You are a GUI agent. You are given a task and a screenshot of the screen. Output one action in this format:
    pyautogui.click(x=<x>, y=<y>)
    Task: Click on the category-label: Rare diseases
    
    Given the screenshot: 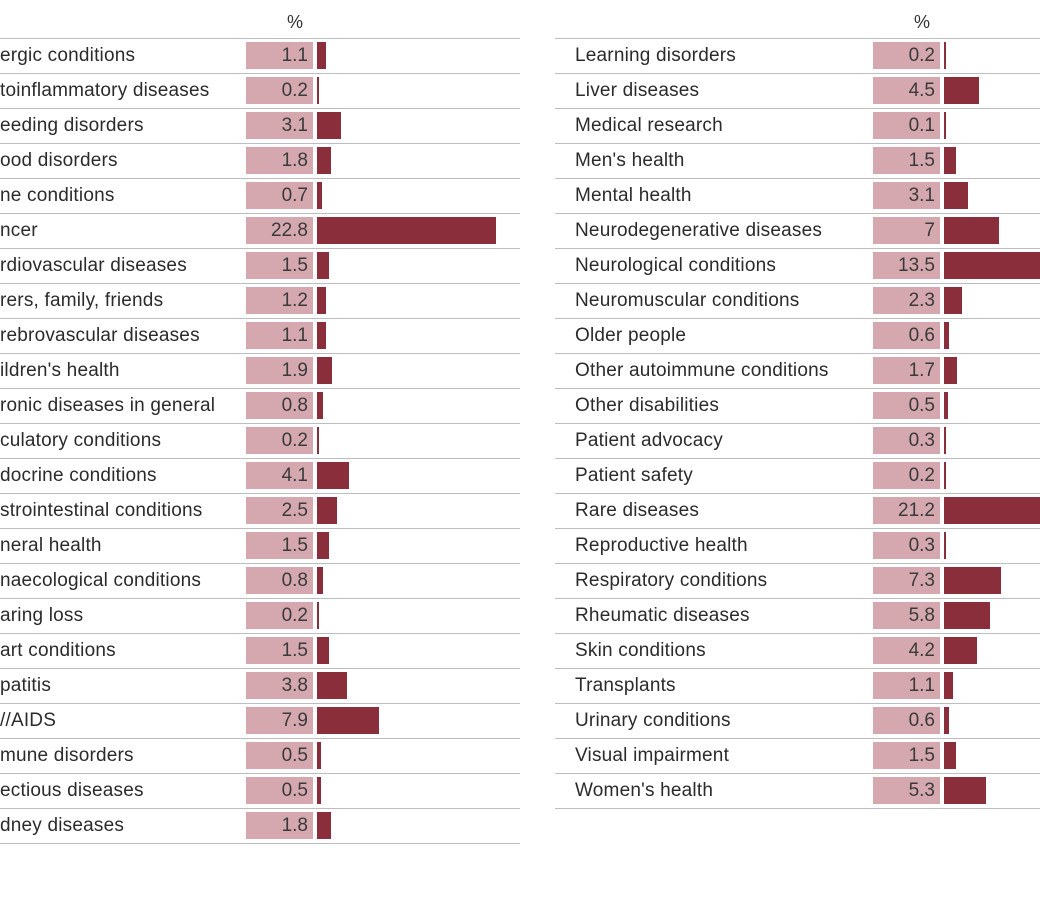 What is the action you would take?
    pyautogui.click(x=637, y=510)
    